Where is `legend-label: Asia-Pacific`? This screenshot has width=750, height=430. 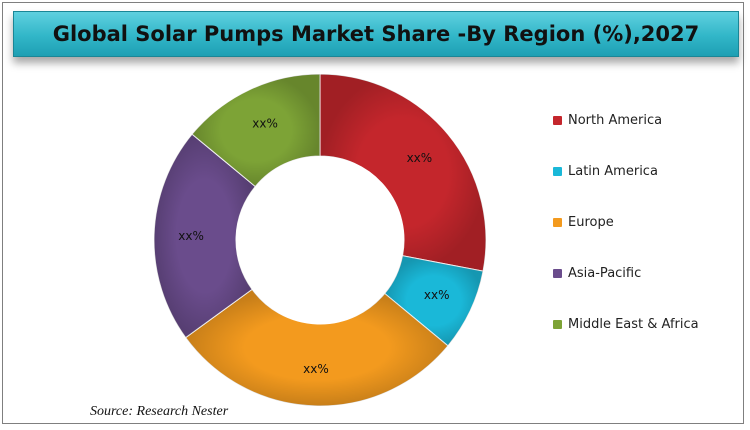
legend-label: Asia-Pacific is located at coordinates (605, 273).